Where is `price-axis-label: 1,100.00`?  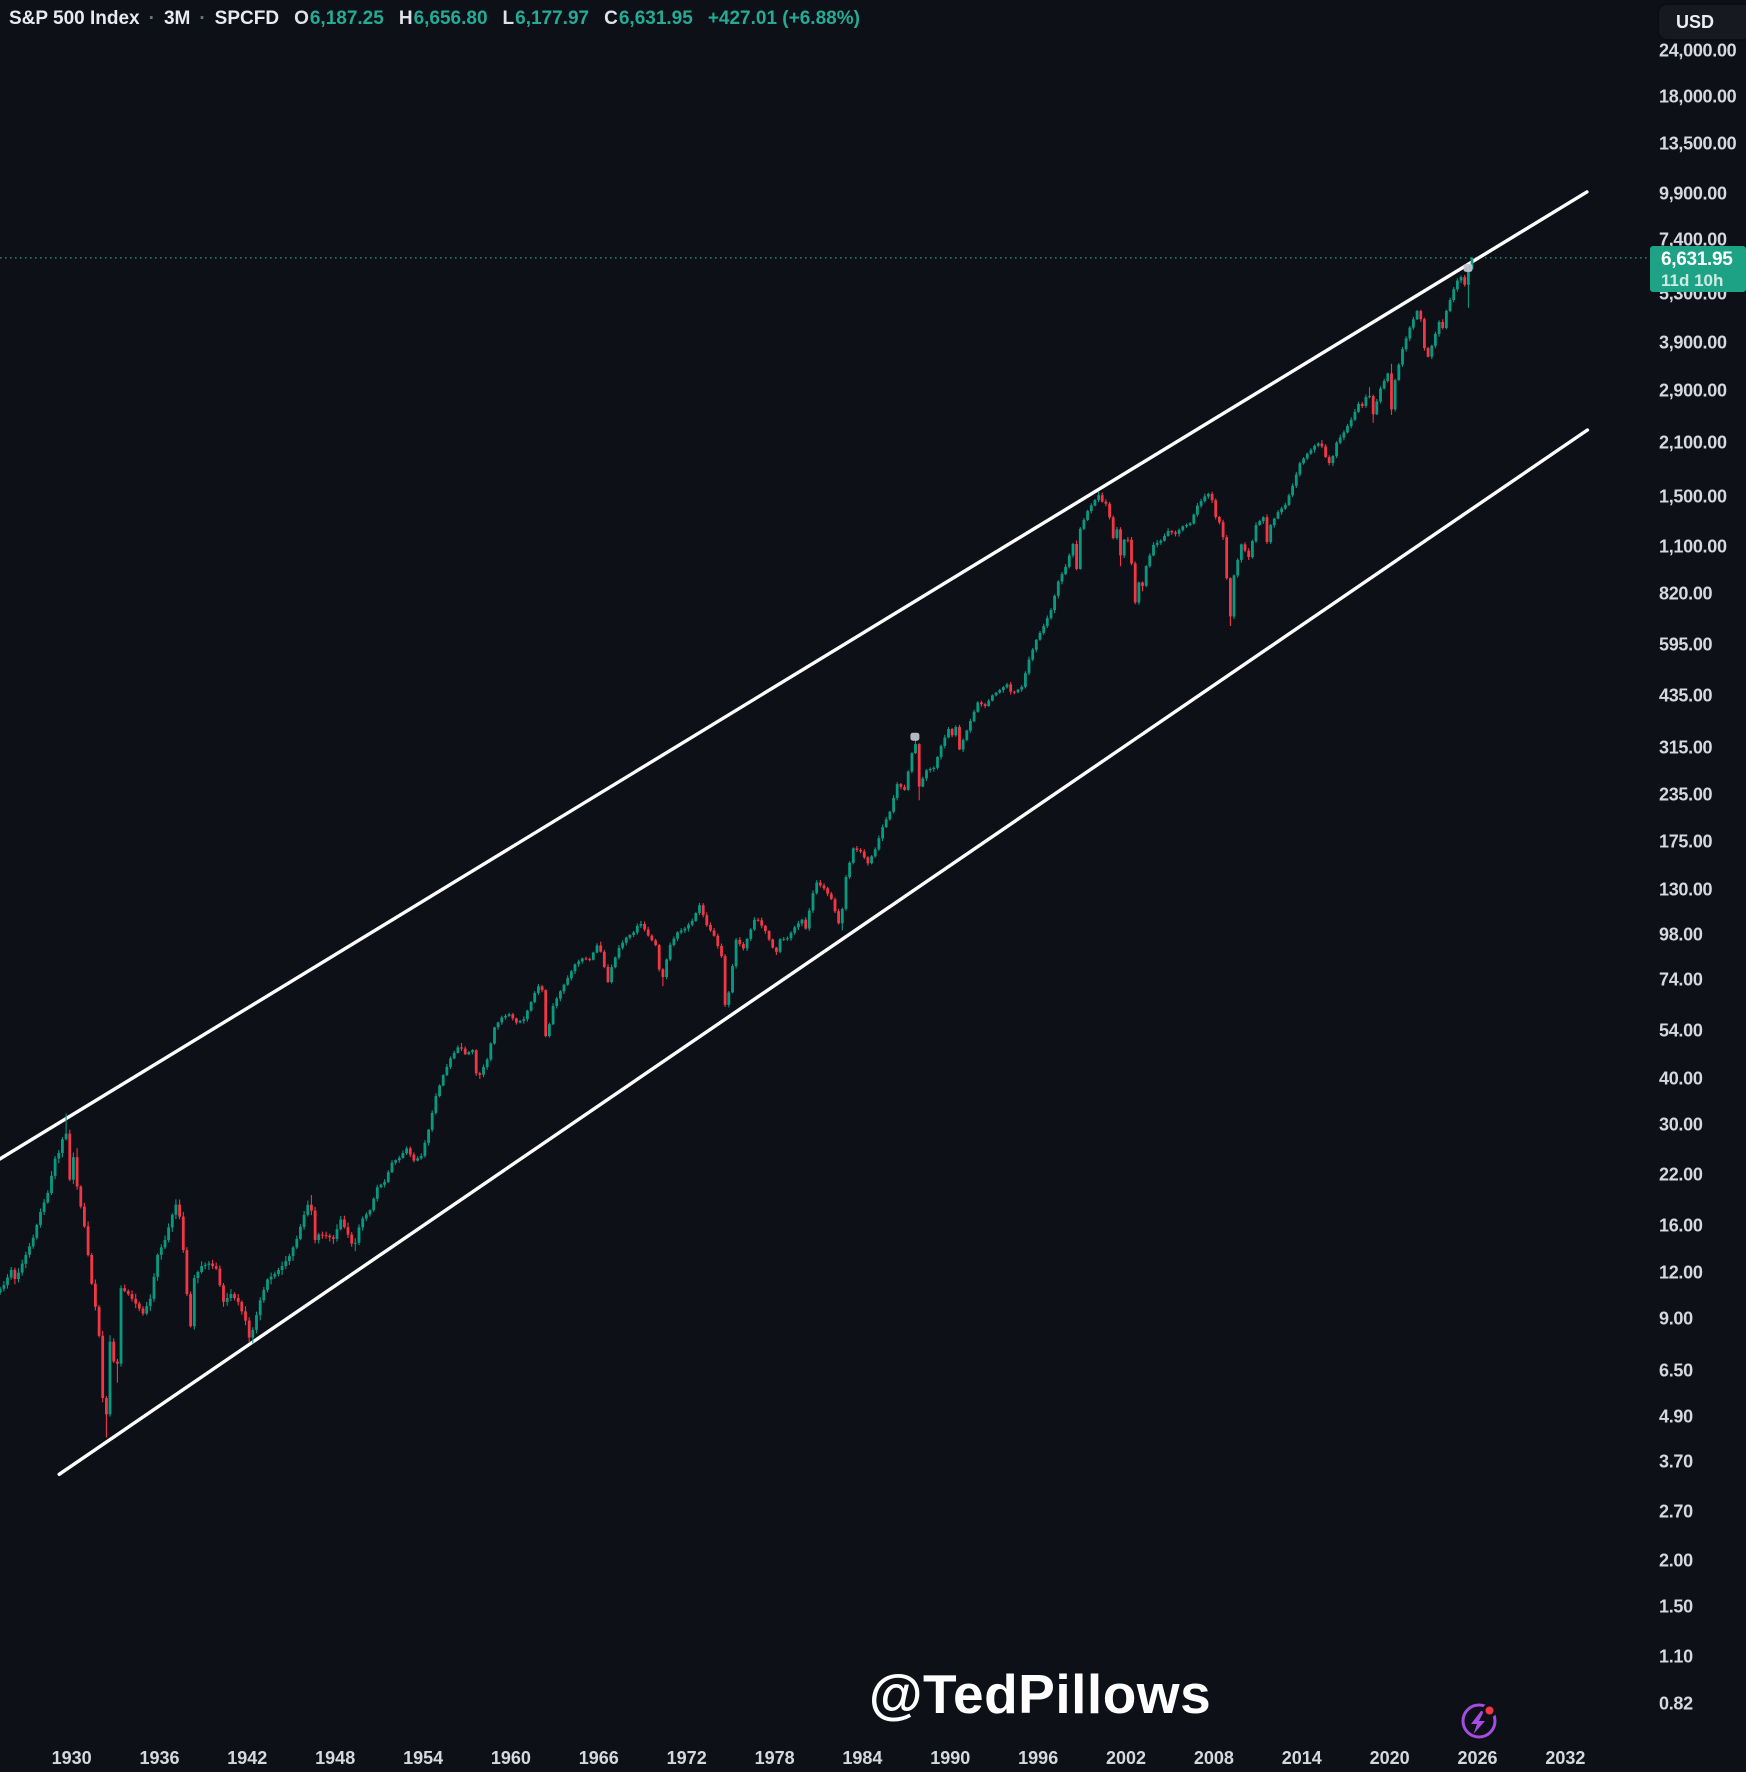
price-axis-label: 1,100.00 is located at coordinates (1693, 546).